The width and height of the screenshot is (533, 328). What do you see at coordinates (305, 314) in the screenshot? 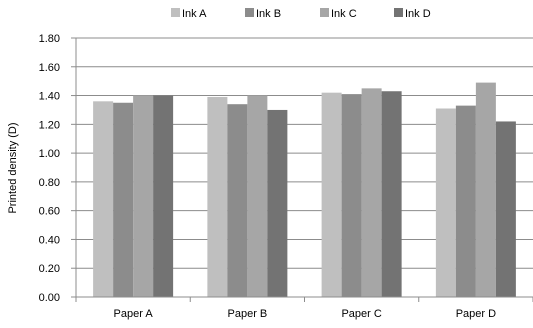
I see `x-tick-labels: Paper A Paper B Paper C Paper D` at bounding box center [305, 314].